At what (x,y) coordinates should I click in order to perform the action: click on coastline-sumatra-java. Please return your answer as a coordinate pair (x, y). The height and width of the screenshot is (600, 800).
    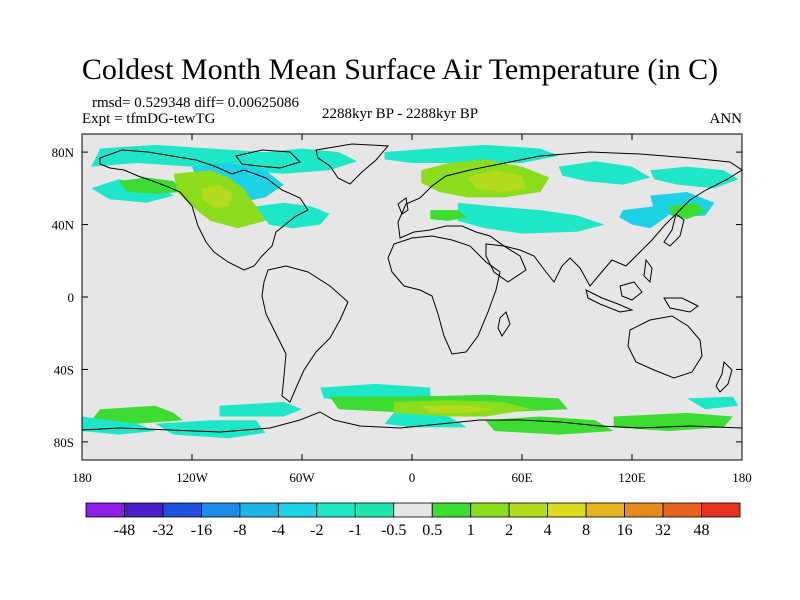
    Looking at the image, I should click on (609, 301).